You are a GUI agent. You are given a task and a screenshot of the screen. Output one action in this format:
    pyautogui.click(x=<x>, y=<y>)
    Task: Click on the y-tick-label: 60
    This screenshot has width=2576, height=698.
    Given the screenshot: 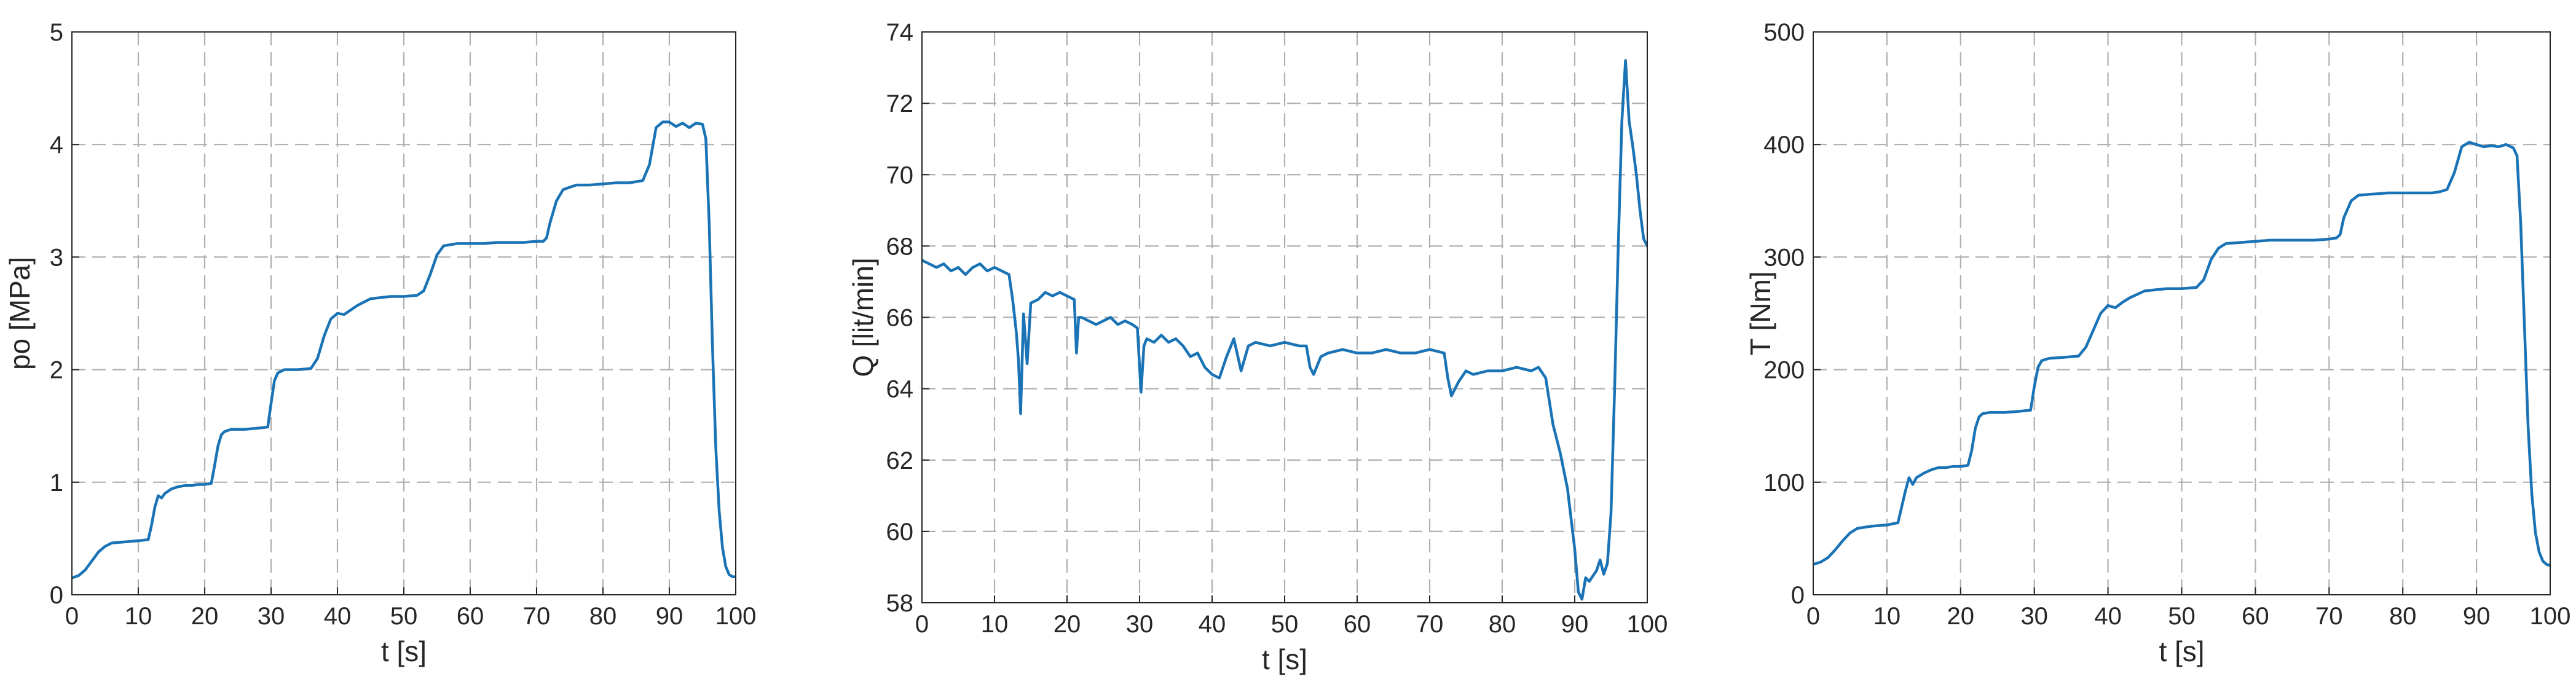 What is the action you would take?
    pyautogui.click(x=900, y=532)
    